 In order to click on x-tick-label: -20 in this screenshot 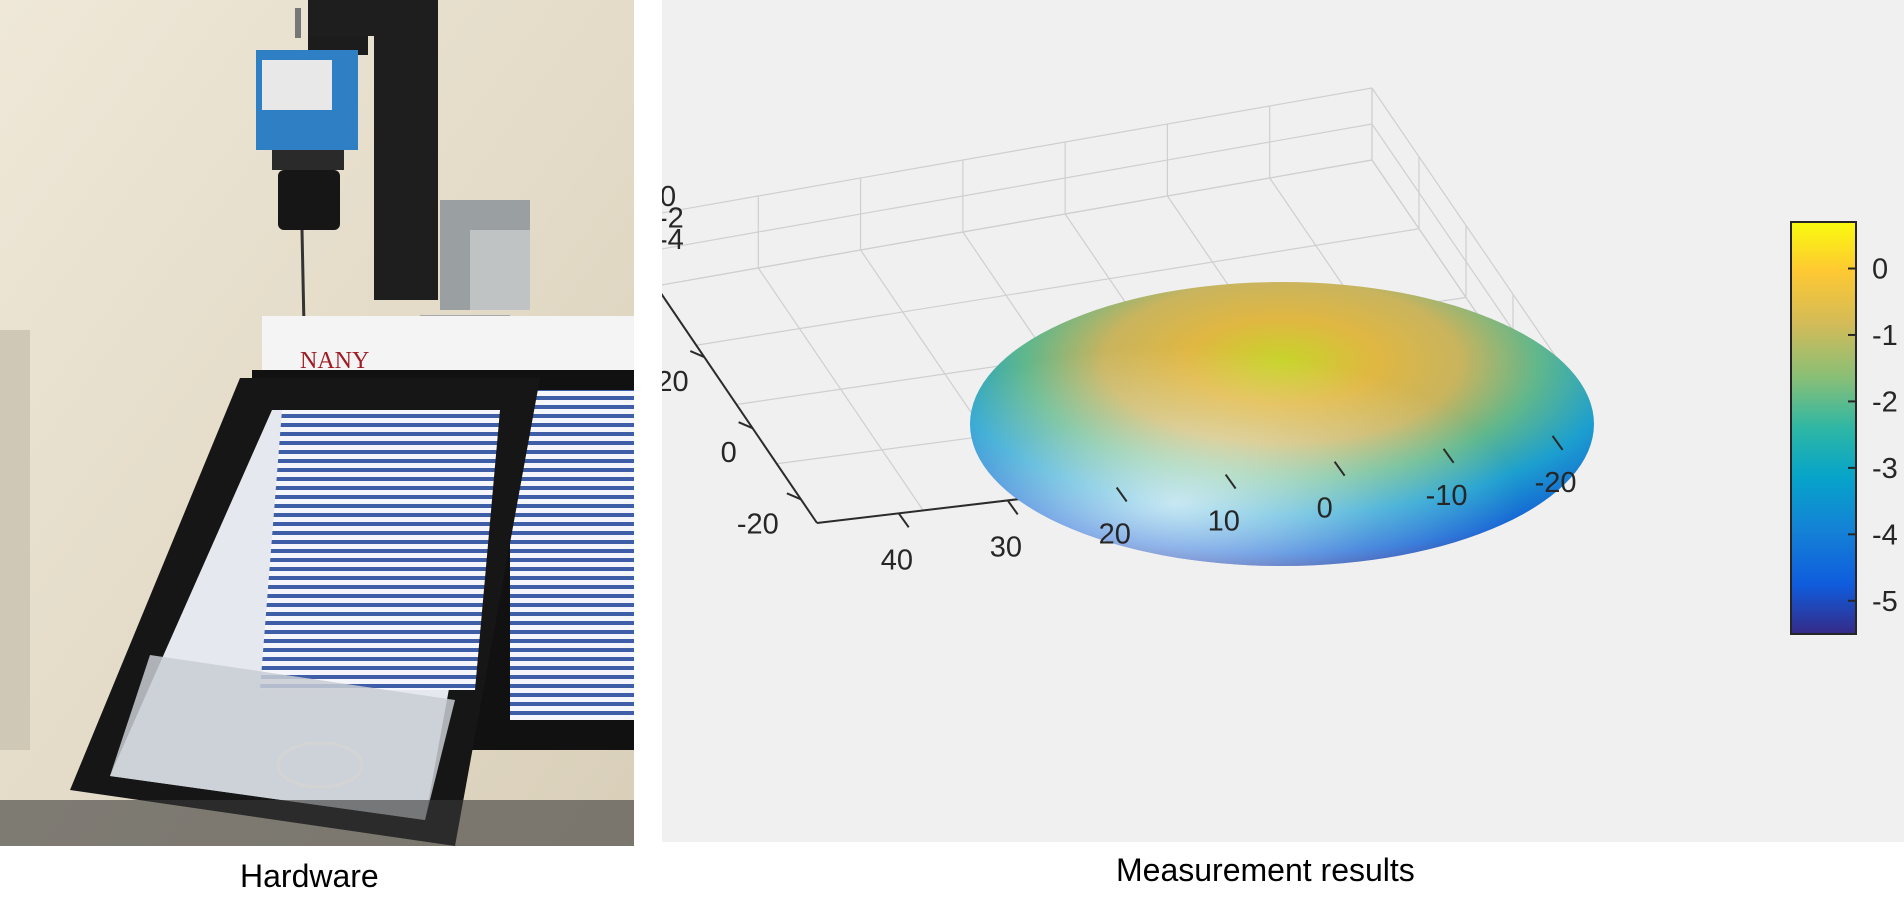, I will do `click(1556, 483)`.